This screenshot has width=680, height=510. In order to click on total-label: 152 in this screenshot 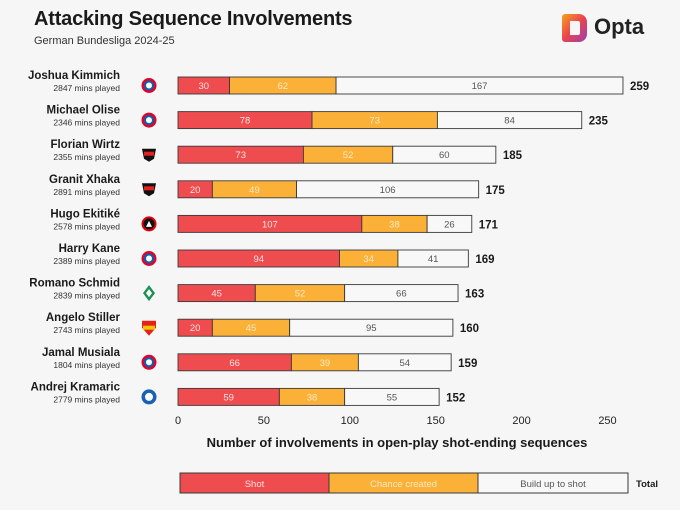, I will do `click(455, 398)`.